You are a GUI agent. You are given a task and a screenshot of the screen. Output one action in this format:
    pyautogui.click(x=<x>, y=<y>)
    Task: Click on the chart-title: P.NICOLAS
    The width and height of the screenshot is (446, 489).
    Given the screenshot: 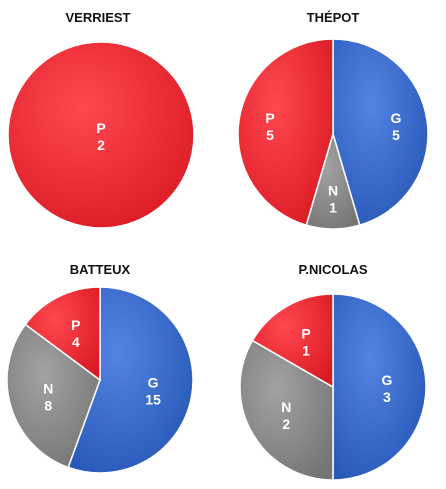 What is the action you would take?
    pyautogui.click(x=333, y=269)
    